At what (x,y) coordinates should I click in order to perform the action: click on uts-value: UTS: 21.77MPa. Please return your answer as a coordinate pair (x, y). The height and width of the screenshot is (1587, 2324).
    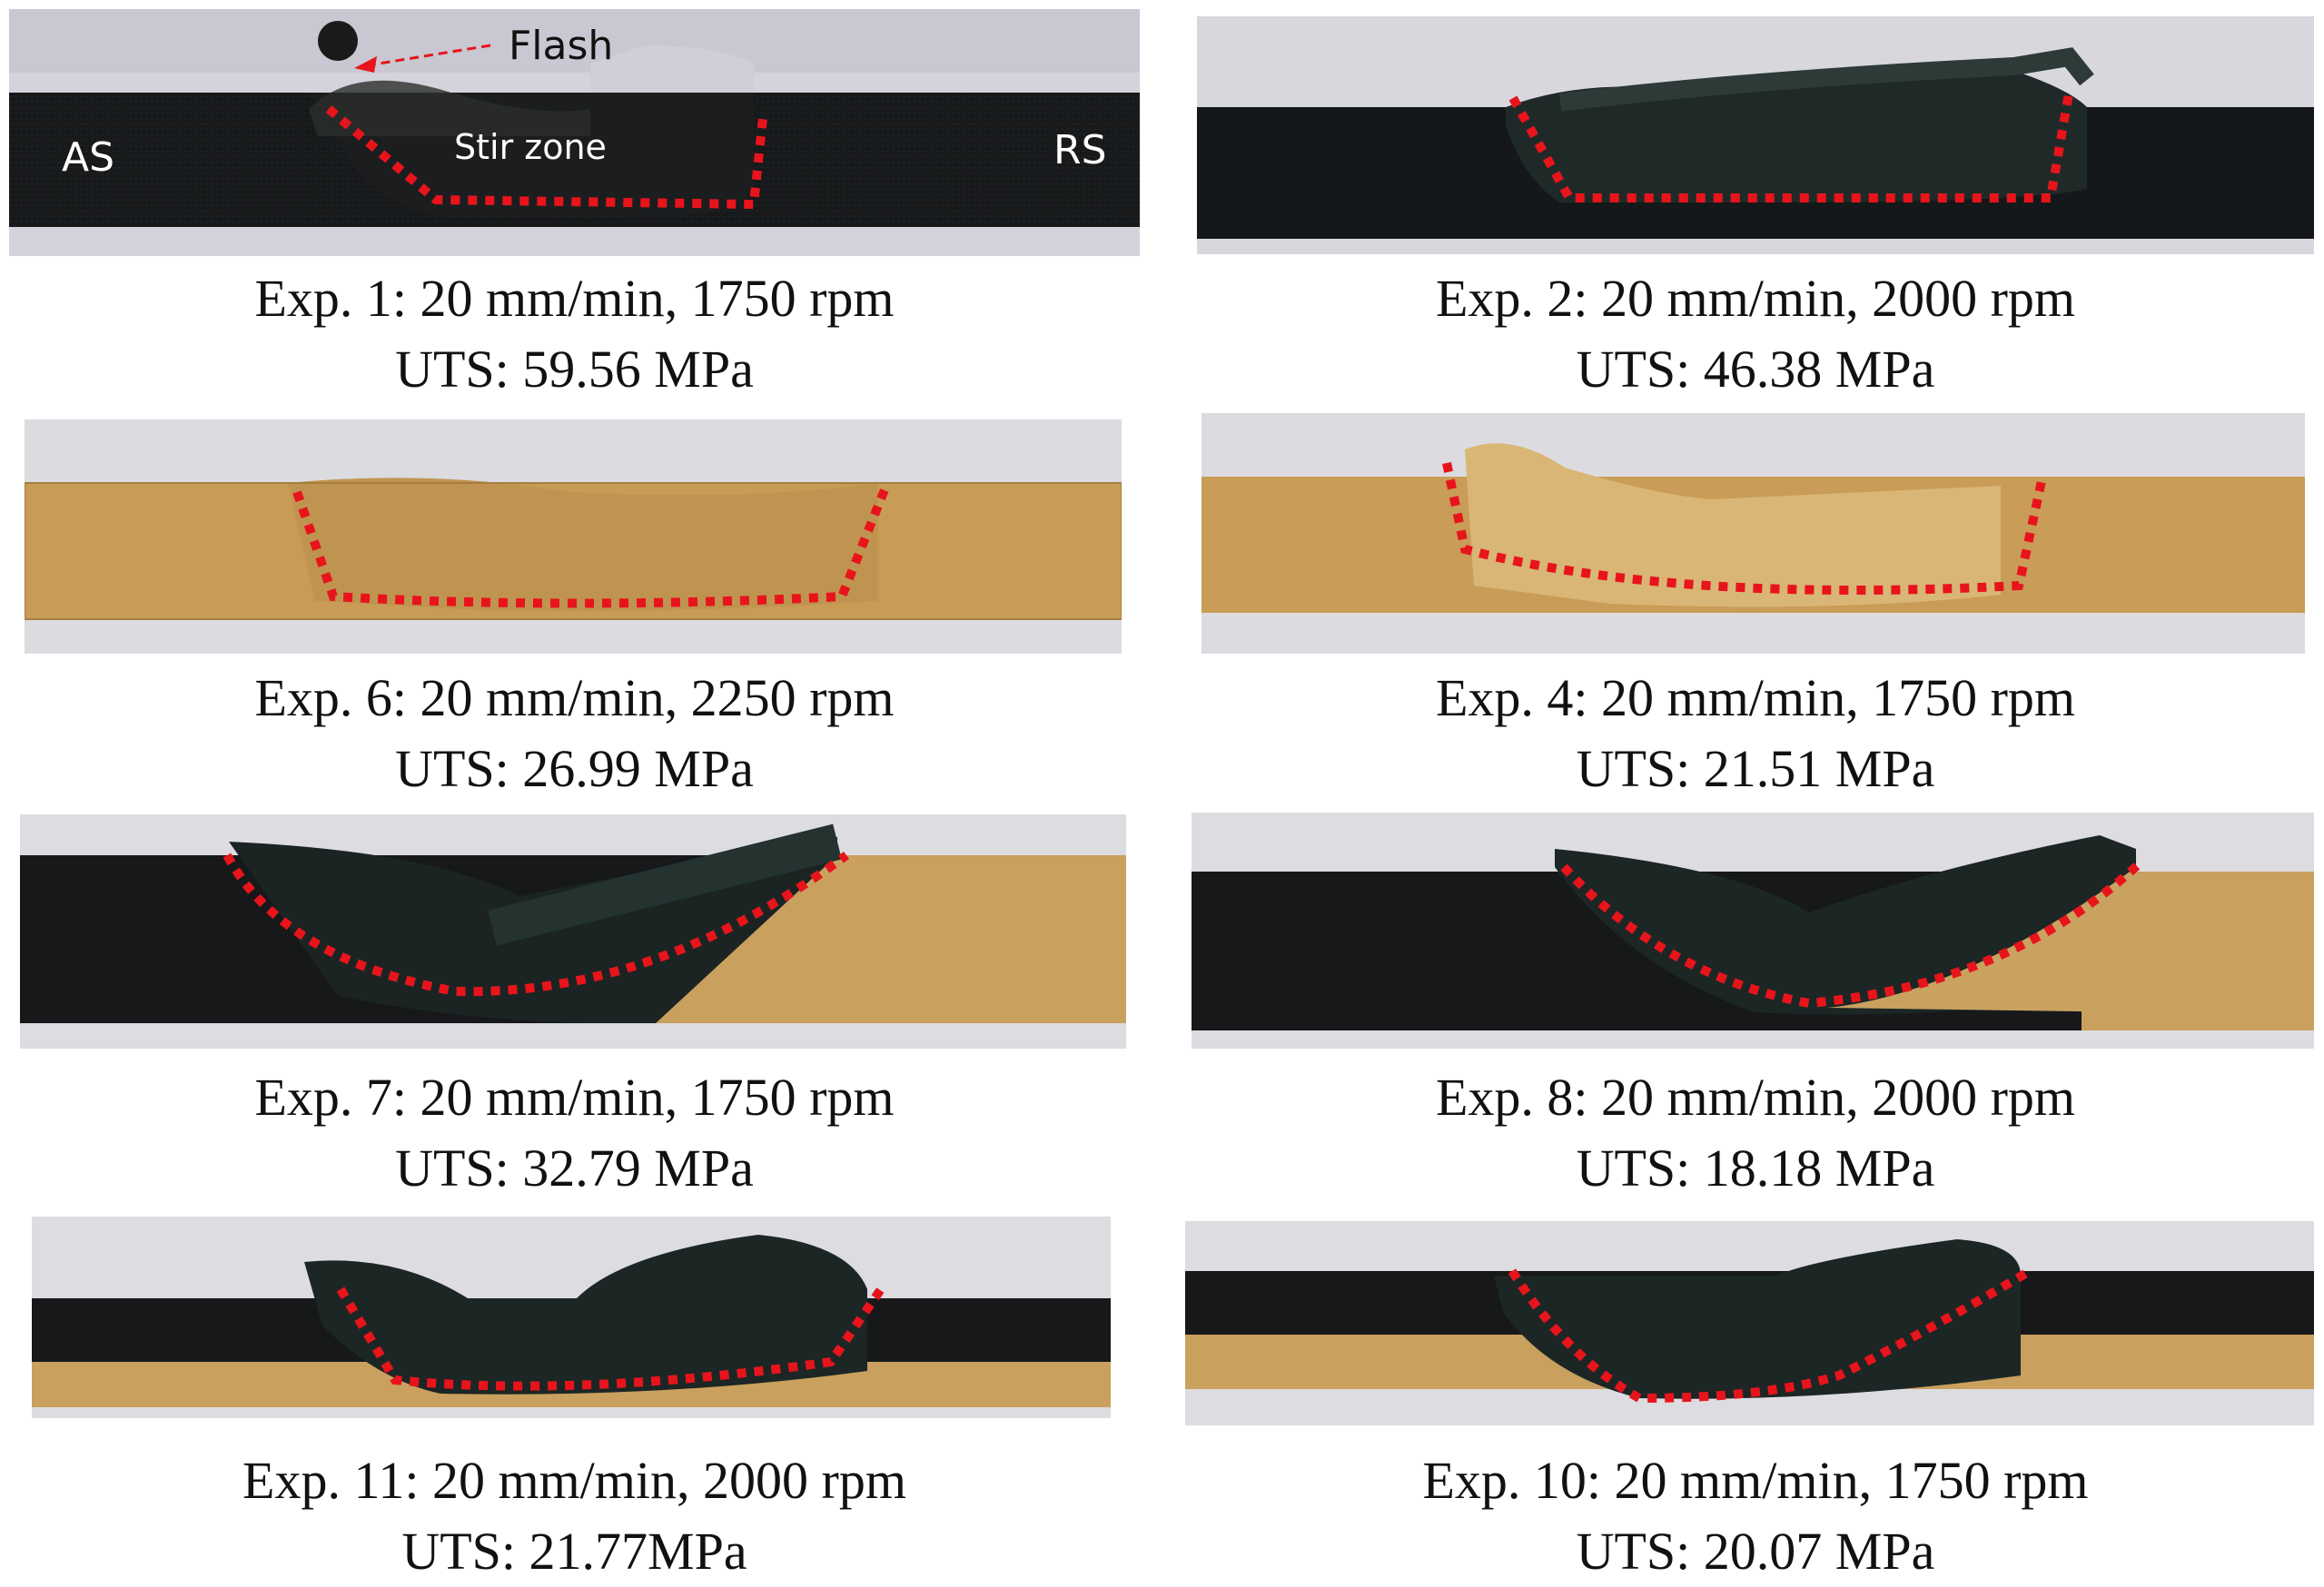
    Looking at the image, I should click on (574, 1552).